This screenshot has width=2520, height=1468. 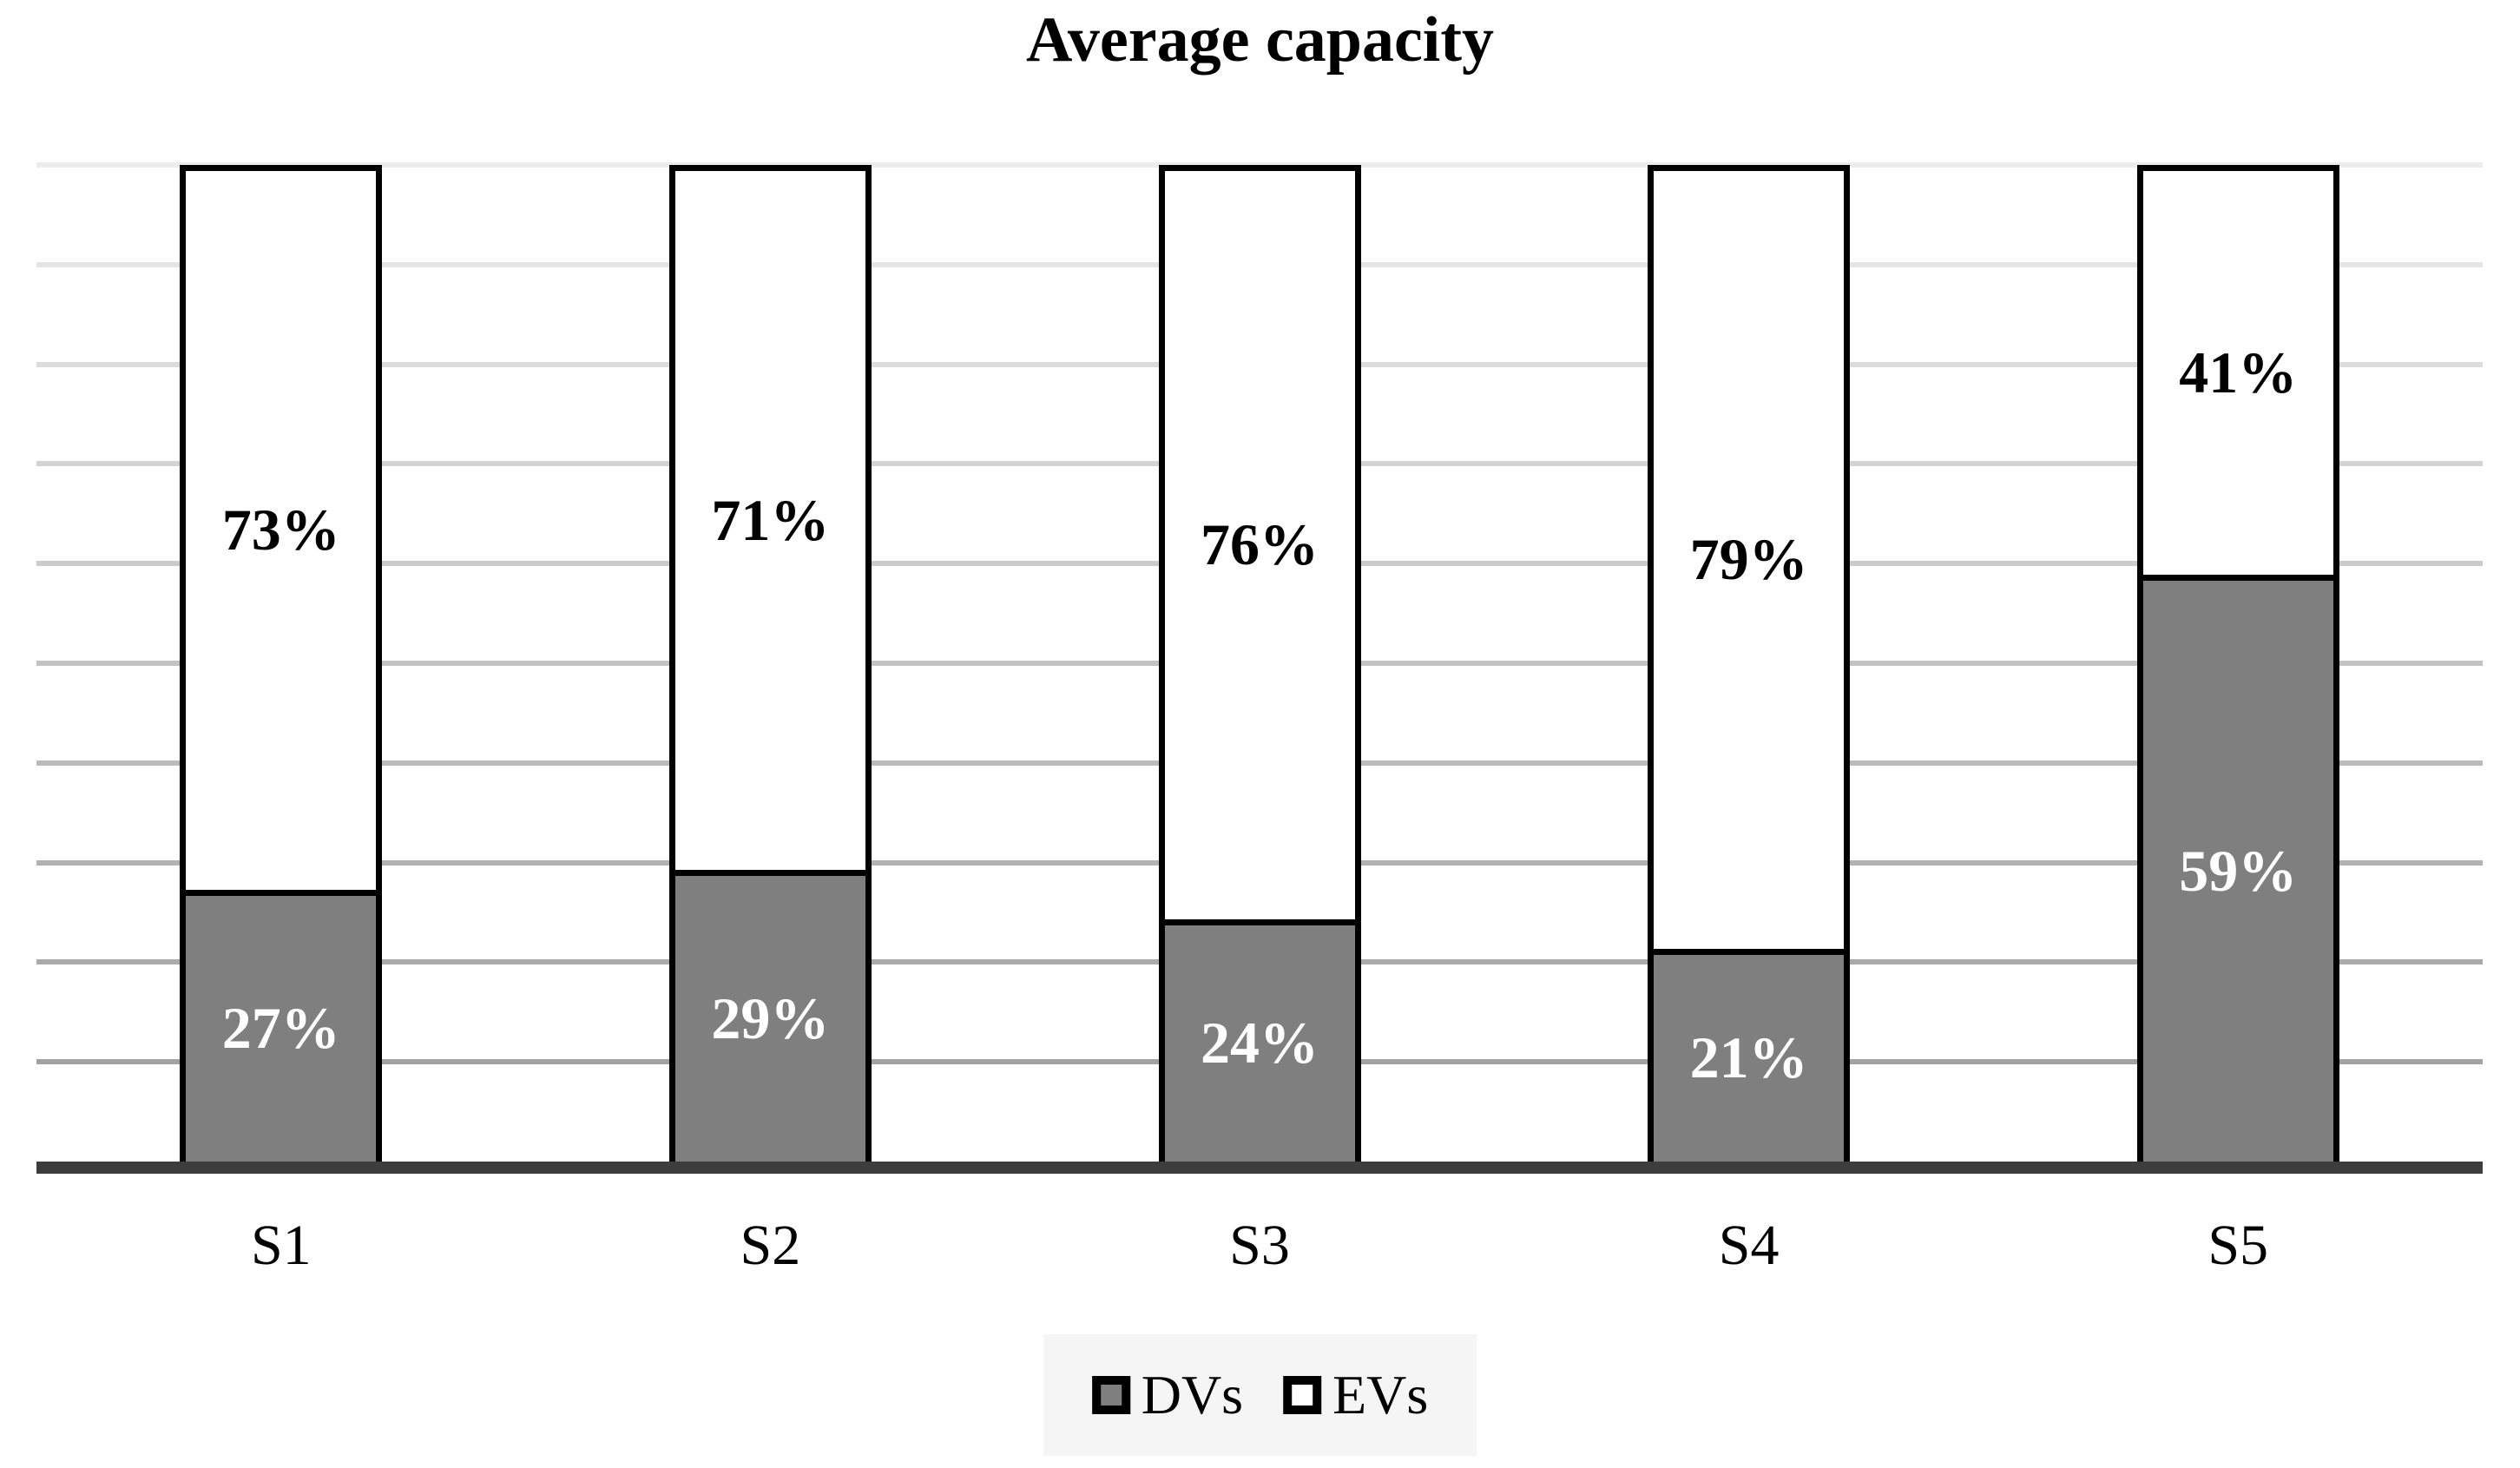 I want to click on segment-dvs-s1: 27%, so click(x=281, y=1028).